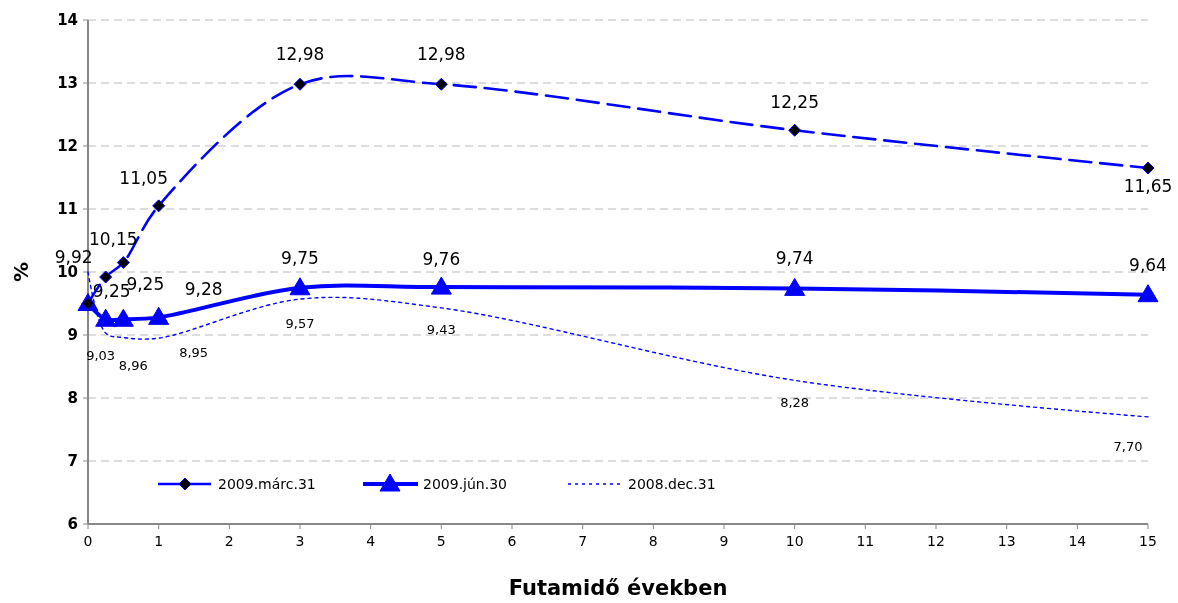 The image size is (1178, 603). I want to click on y-tick-label: 14, so click(67, 20).